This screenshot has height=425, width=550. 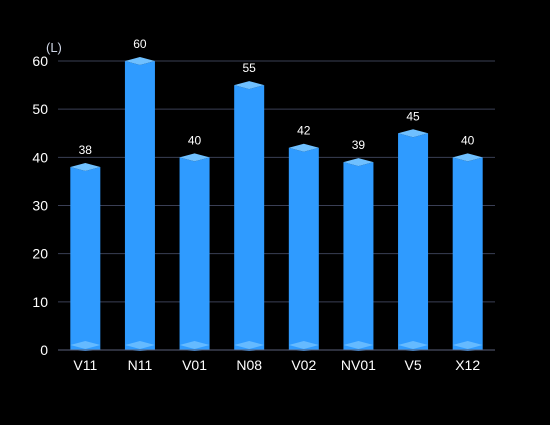 What do you see at coordinates (40, 254) in the screenshot?
I see `y-tick-label: 20` at bounding box center [40, 254].